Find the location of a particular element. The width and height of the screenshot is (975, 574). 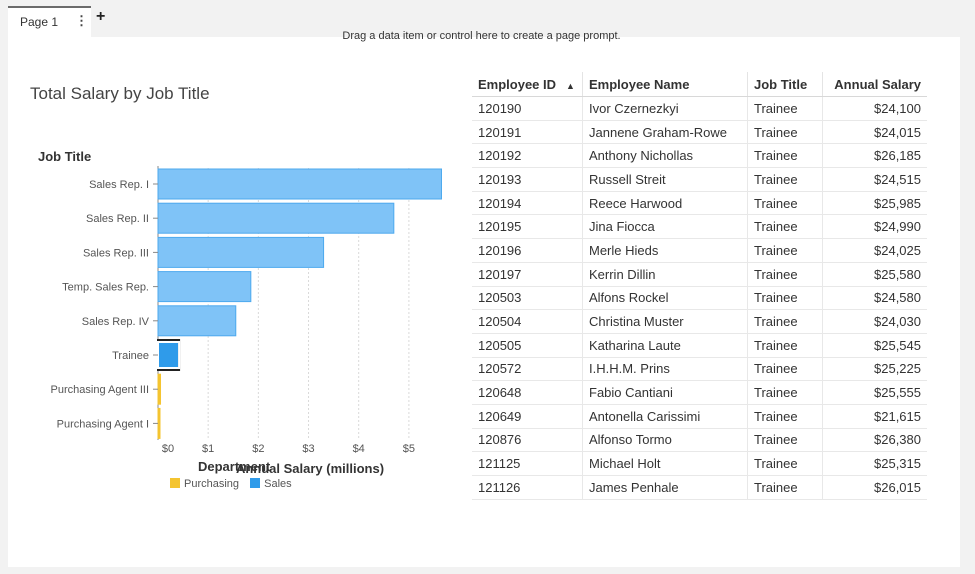

legend-item-sales: Sales is located at coordinates (271, 484).